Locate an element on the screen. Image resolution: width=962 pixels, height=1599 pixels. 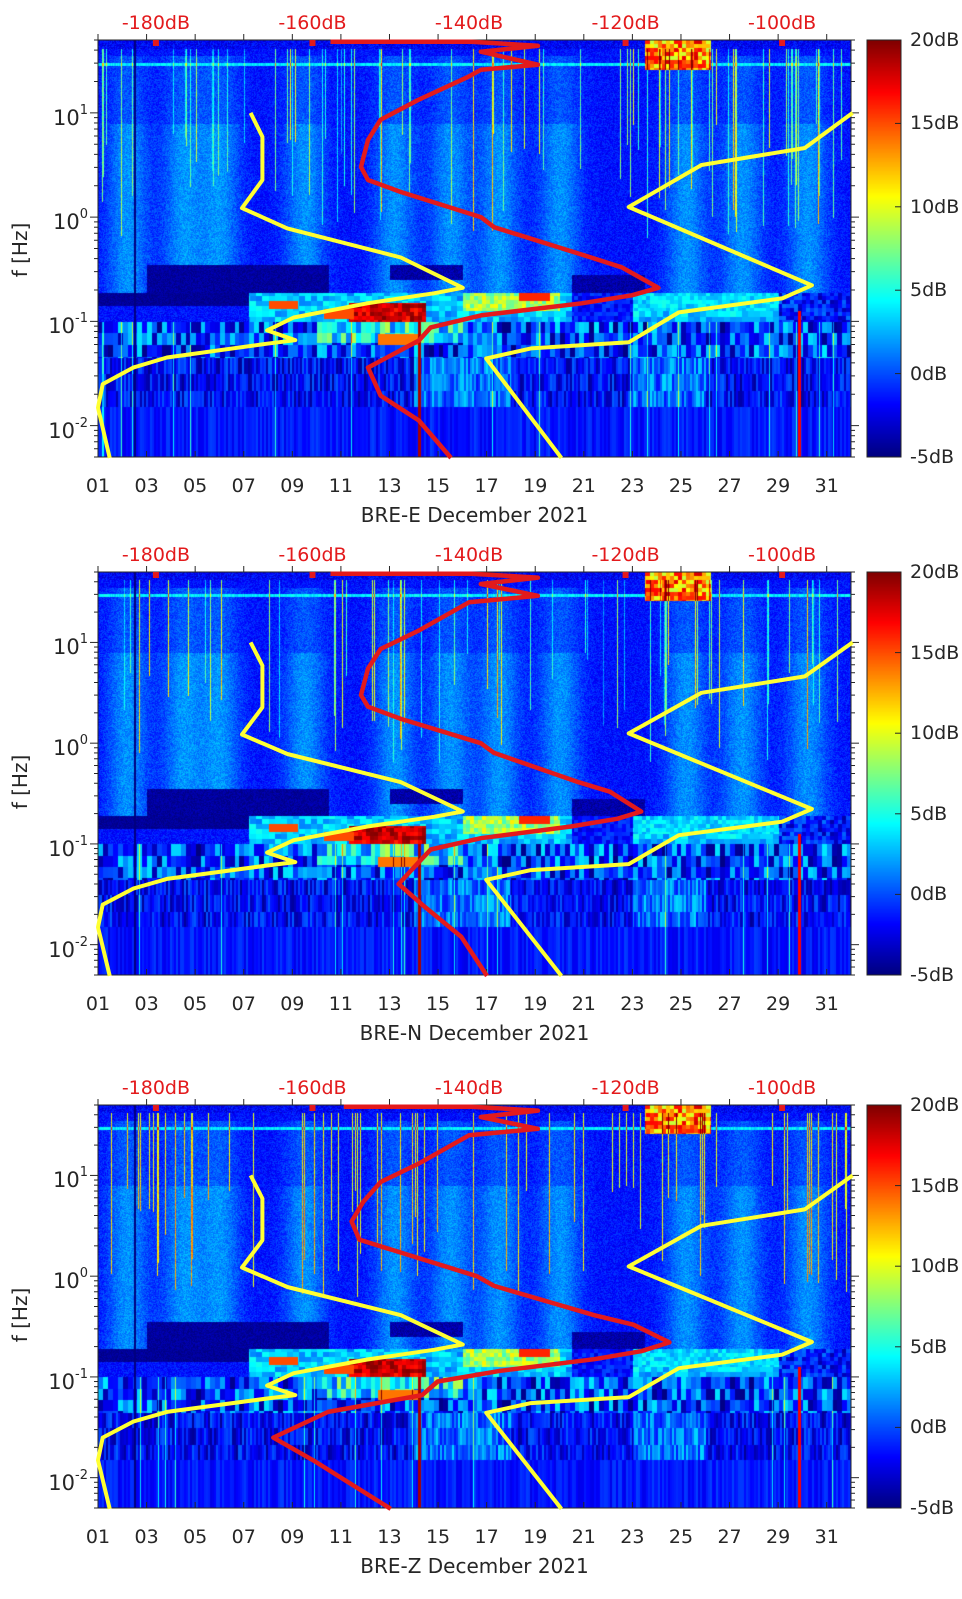
x-tick-label: 03 is located at coordinates (146, 1004).